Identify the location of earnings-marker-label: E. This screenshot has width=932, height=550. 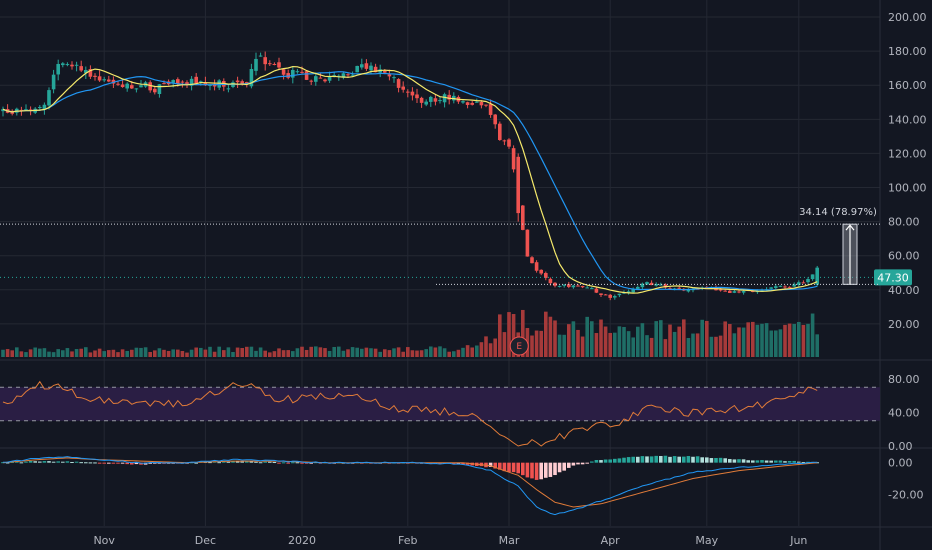
(519, 347).